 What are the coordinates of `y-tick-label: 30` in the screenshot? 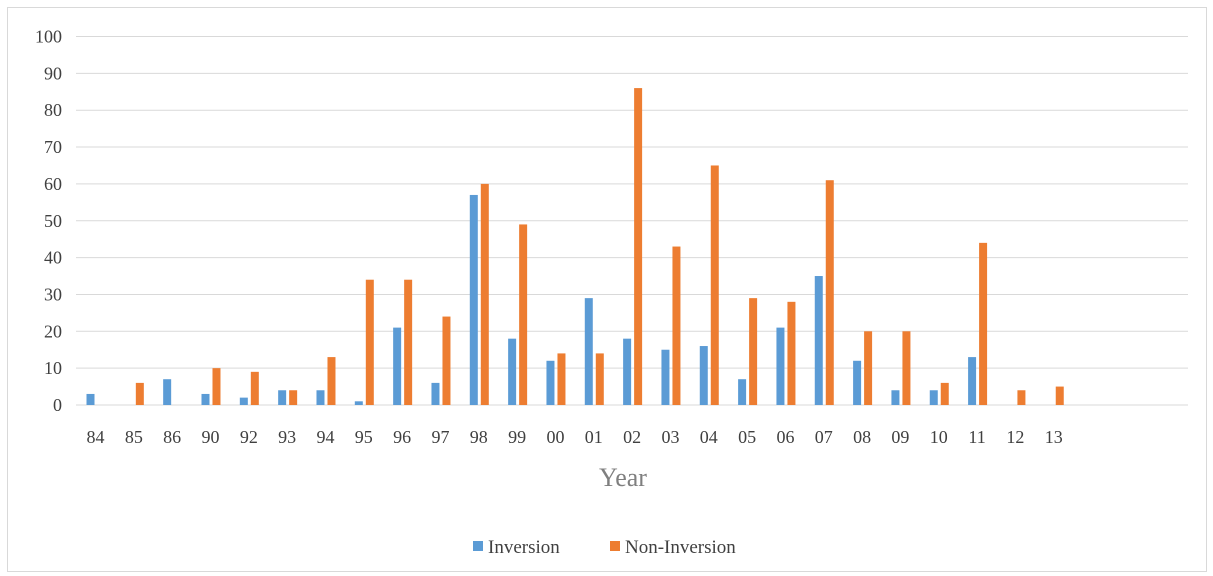 It's located at (53, 294).